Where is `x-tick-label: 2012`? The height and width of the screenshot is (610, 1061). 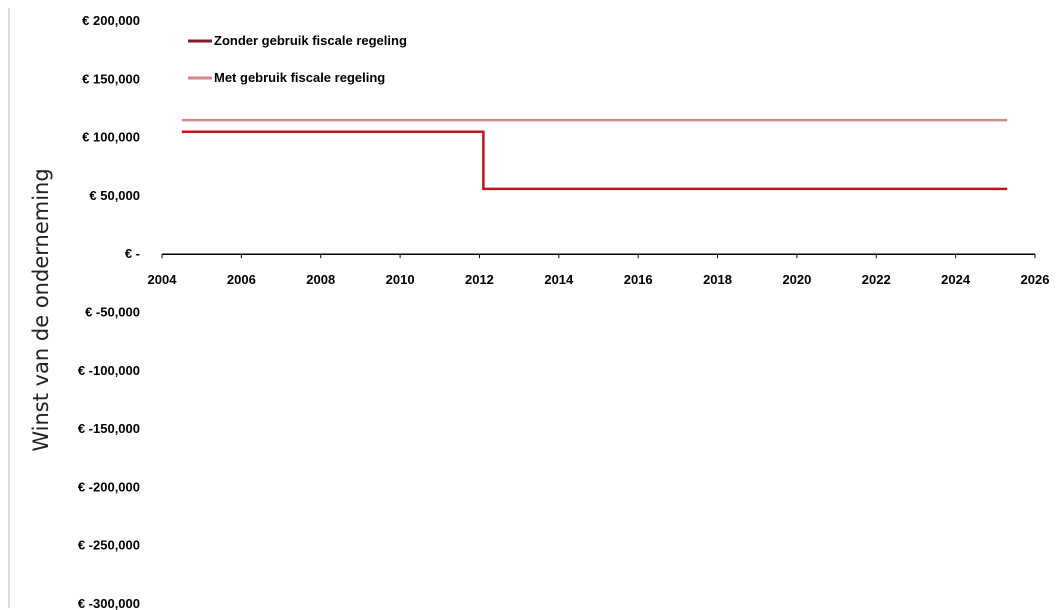
x-tick-label: 2012 is located at coordinates (479, 279).